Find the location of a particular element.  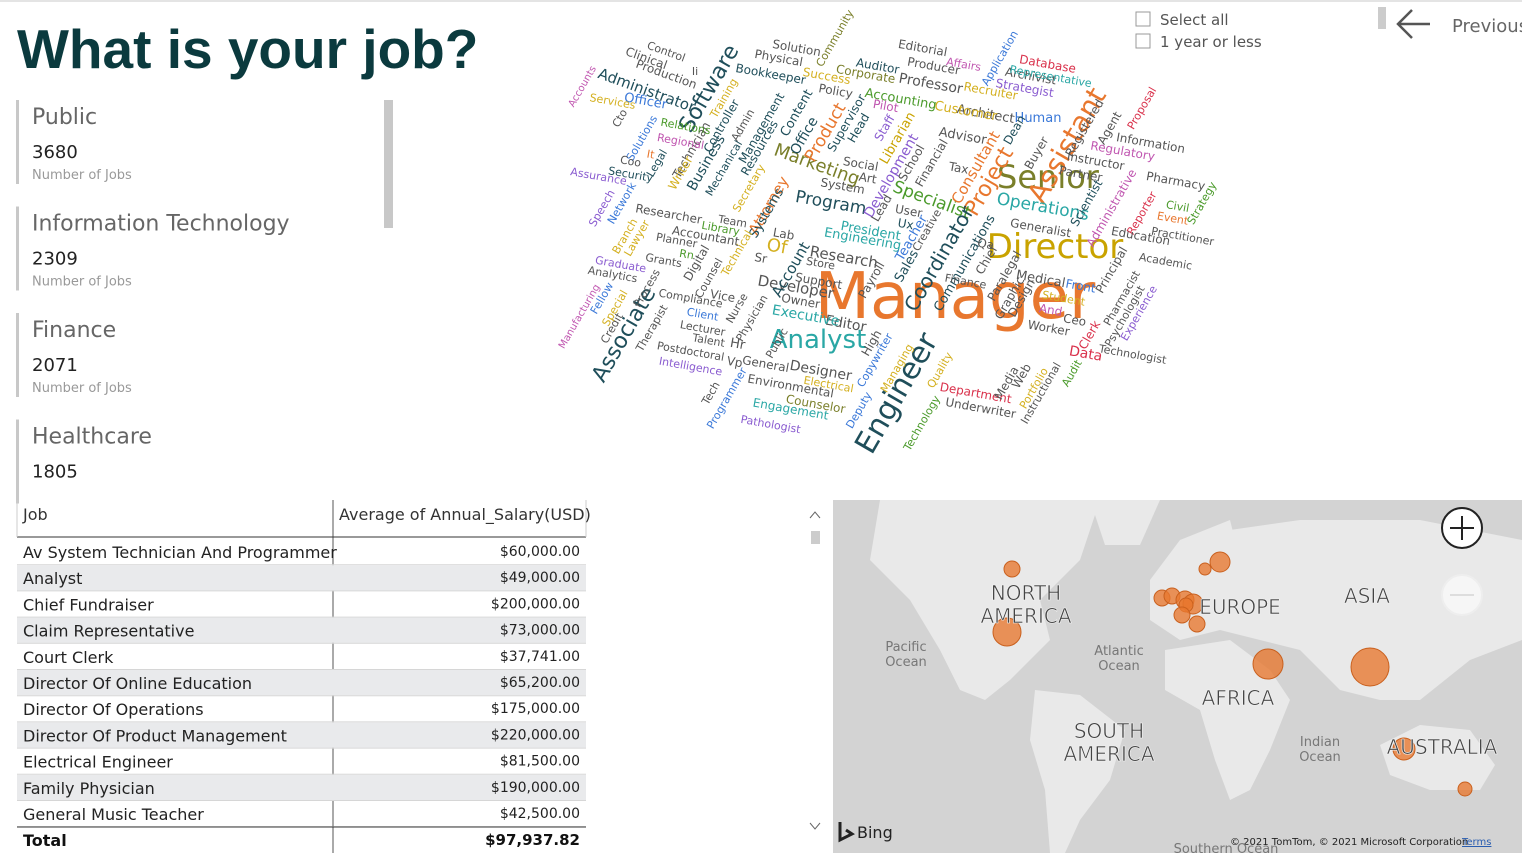

cloud-word: Civil is located at coordinates (1177, 206).